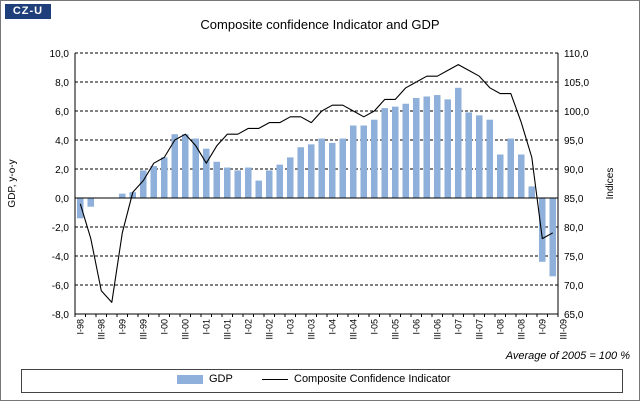 This screenshot has width=640, height=401. What do you see at coordinates (479, 329) in the screenshot?
I see `x-tick-label: III-07` at bounding box center [479, 329].